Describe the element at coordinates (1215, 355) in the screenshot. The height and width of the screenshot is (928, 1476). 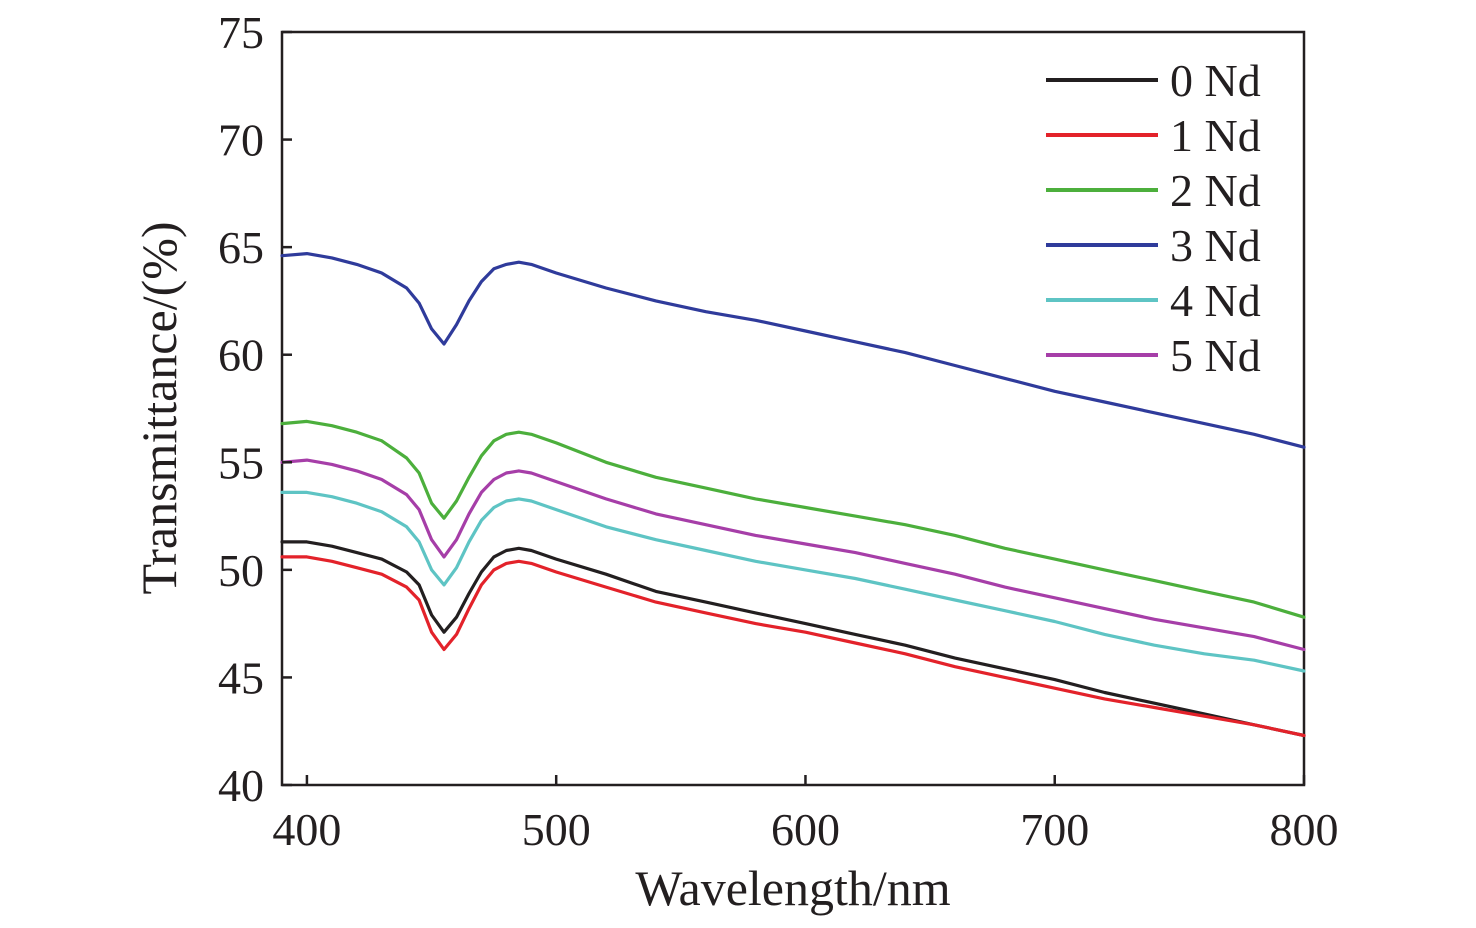
I see `legend-label: 5 Nd` at that location.